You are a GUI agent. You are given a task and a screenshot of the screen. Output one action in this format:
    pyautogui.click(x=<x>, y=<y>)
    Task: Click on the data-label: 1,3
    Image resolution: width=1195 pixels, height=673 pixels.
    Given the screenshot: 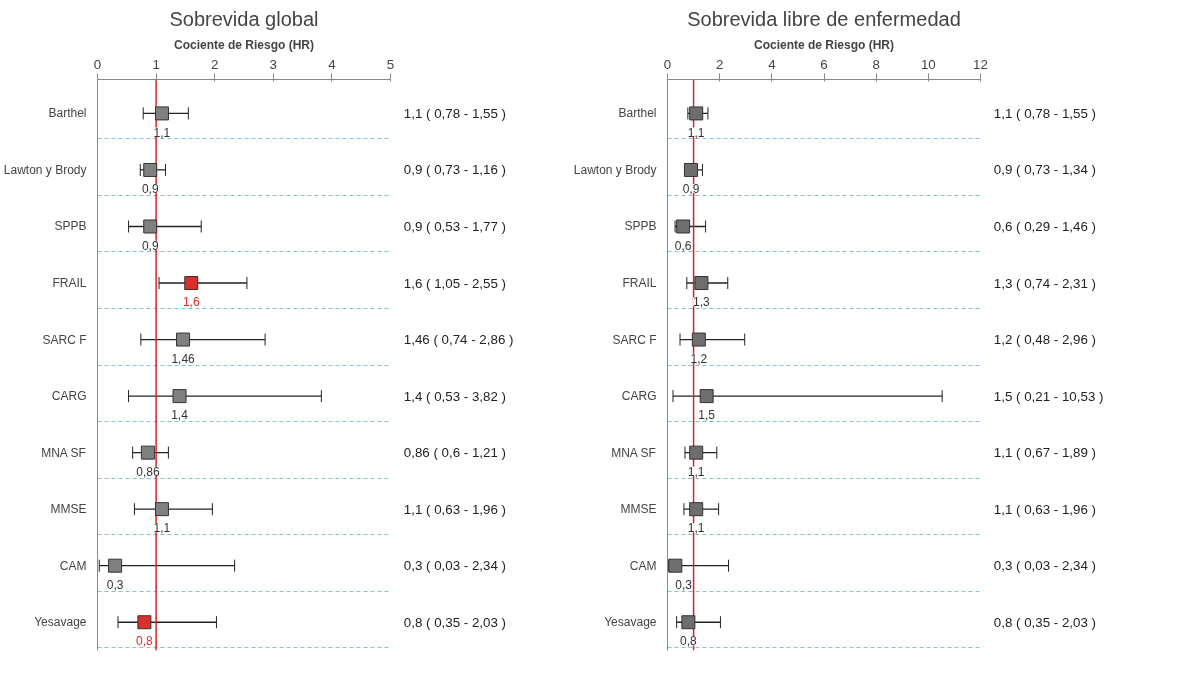 What is the action you would take?
    pyautogui.click(x=702, y=302)
    